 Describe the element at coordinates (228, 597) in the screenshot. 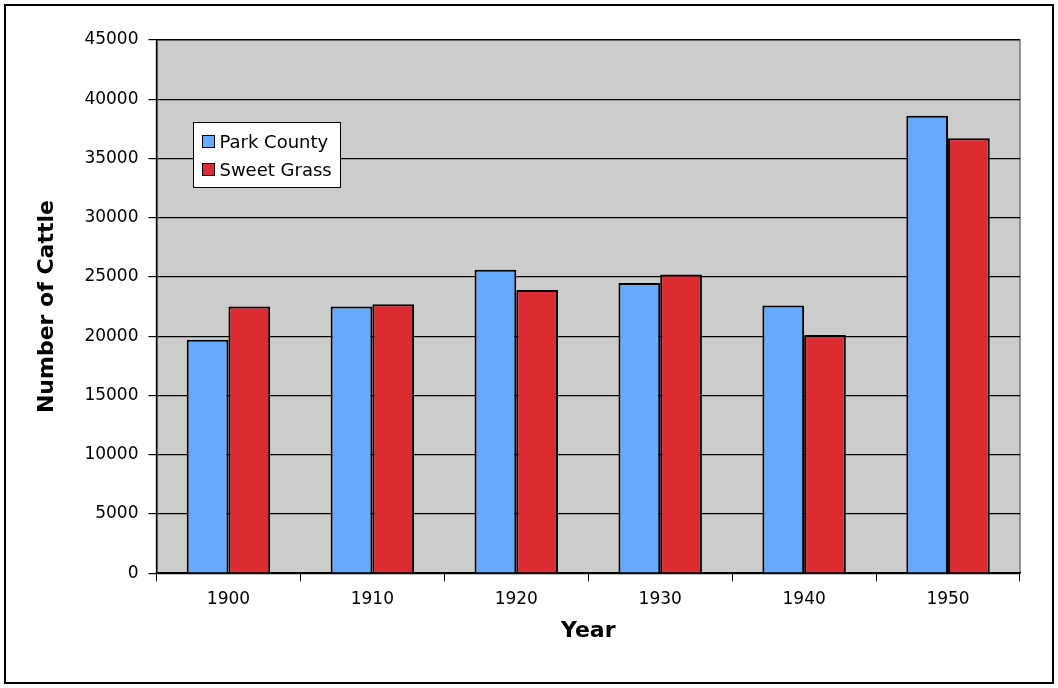

I see `x-tick-label: 1900` at that location.